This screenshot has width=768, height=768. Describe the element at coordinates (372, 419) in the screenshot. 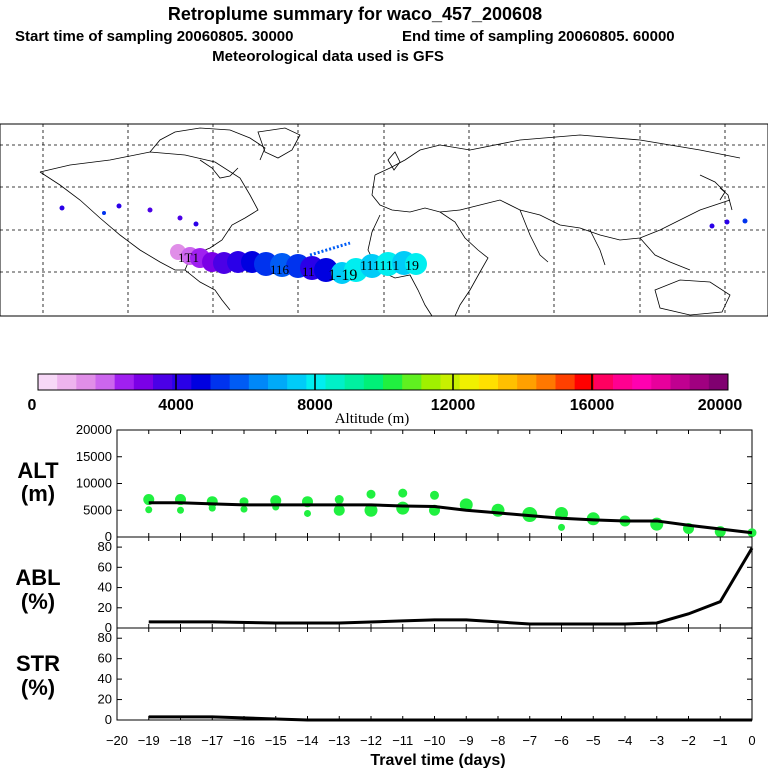

I see `colorbar-label: Altitude (m)` at that location.